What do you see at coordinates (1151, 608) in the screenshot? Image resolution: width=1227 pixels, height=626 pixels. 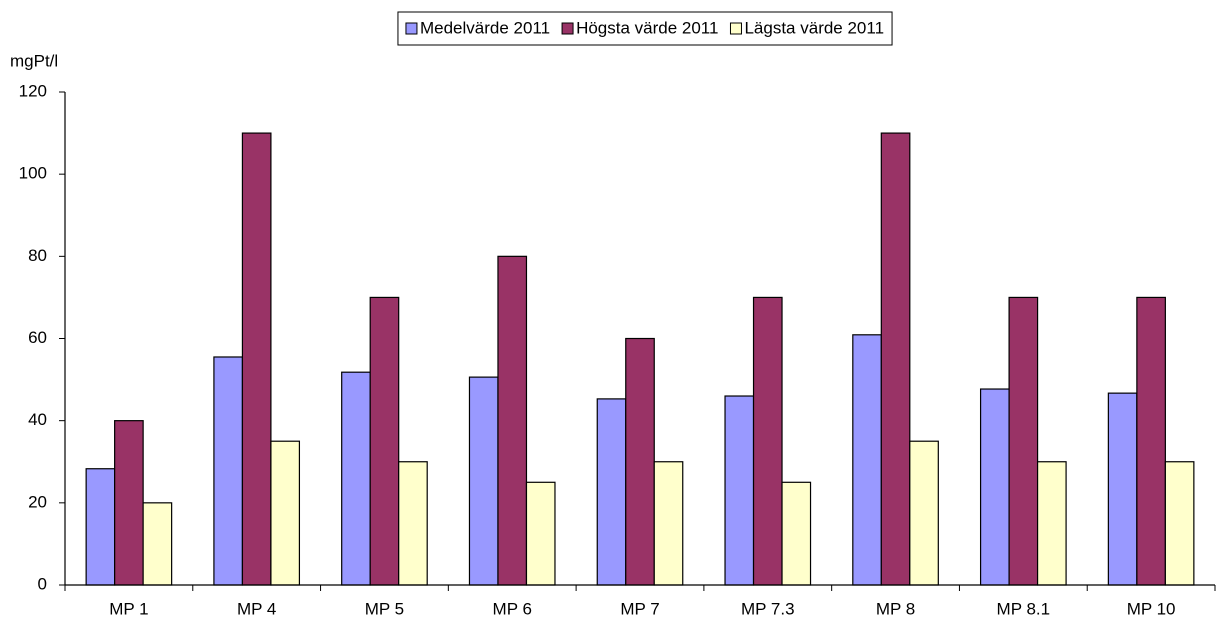 I see `x-tick-label: MP 10` at bounding box center [1151, 608].